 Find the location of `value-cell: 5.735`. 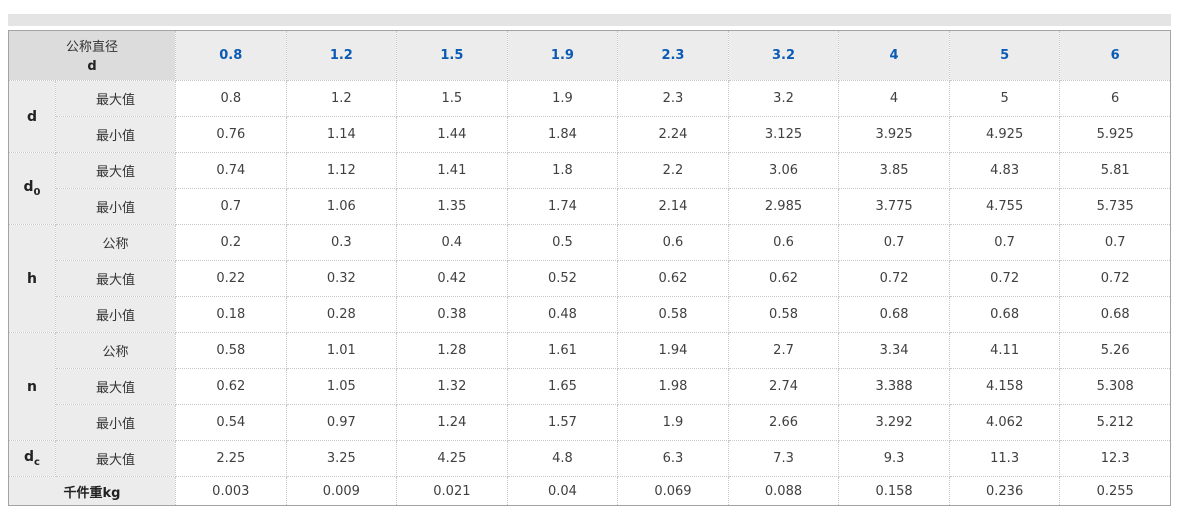

value-cell: 5.735 is located at coordinates (1115, 206).